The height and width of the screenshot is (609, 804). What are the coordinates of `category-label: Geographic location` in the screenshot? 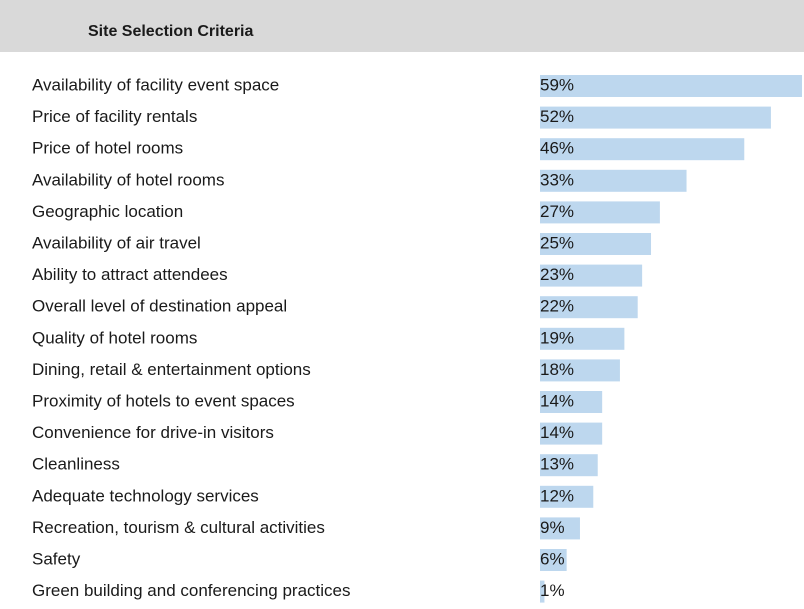 It's located at (107, 211).